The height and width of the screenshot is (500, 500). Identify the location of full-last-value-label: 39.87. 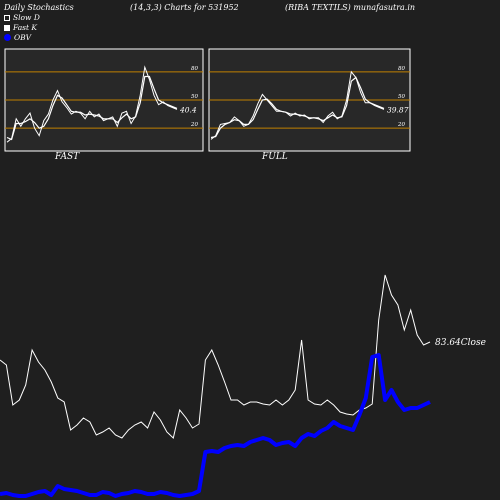
(398, 109).